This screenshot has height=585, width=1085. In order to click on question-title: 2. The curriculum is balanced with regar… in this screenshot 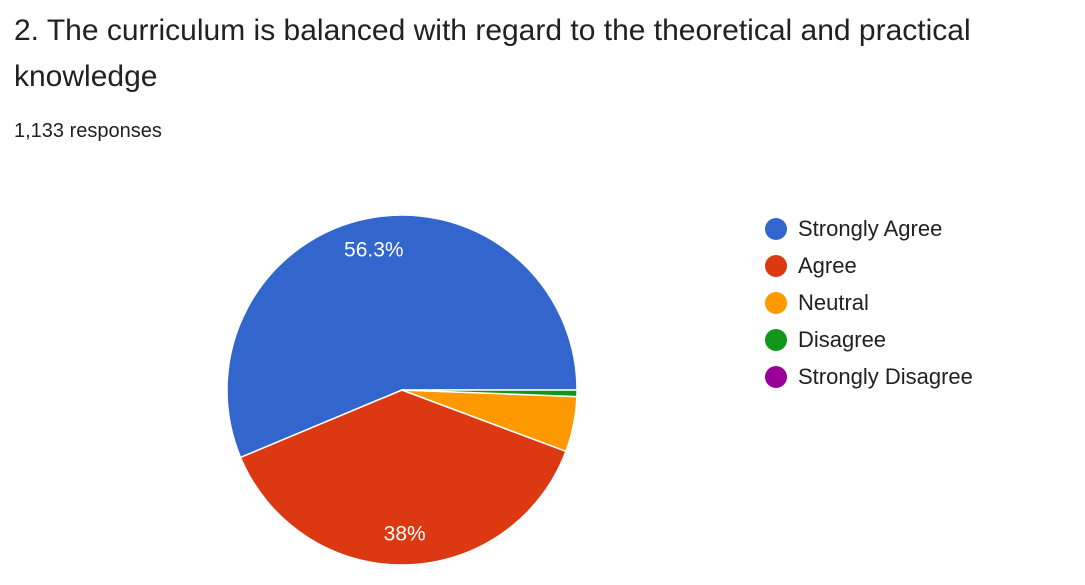, I will do `click(492, 53)`.